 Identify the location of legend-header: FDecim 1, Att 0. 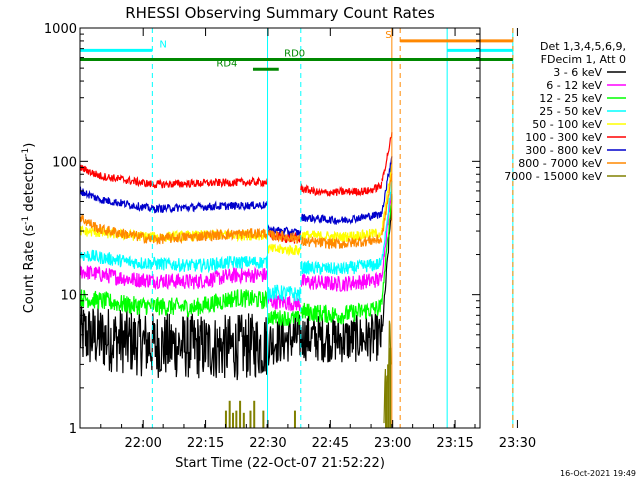
(583, 59).